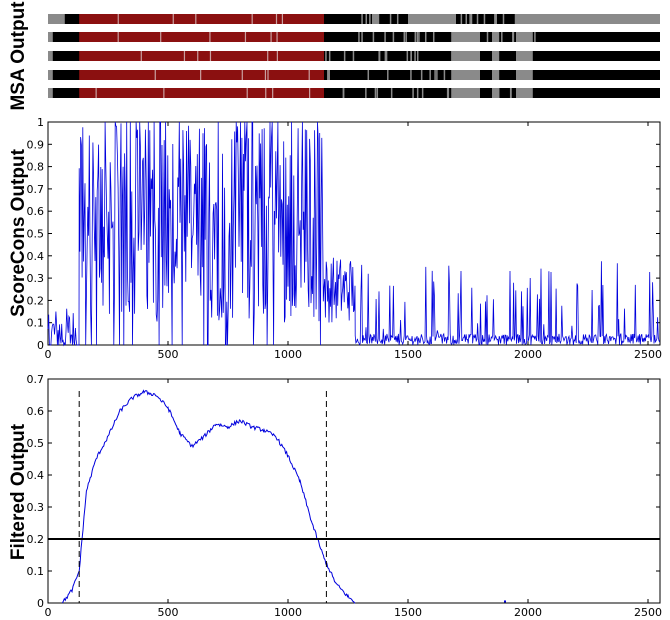 The width and height of the screenshot is (670, 620). What do you see at coordinates (36, 167) in the screenshot?
I see `scorecons-ytick-label: 0.8` at bounding box center [36, 167].